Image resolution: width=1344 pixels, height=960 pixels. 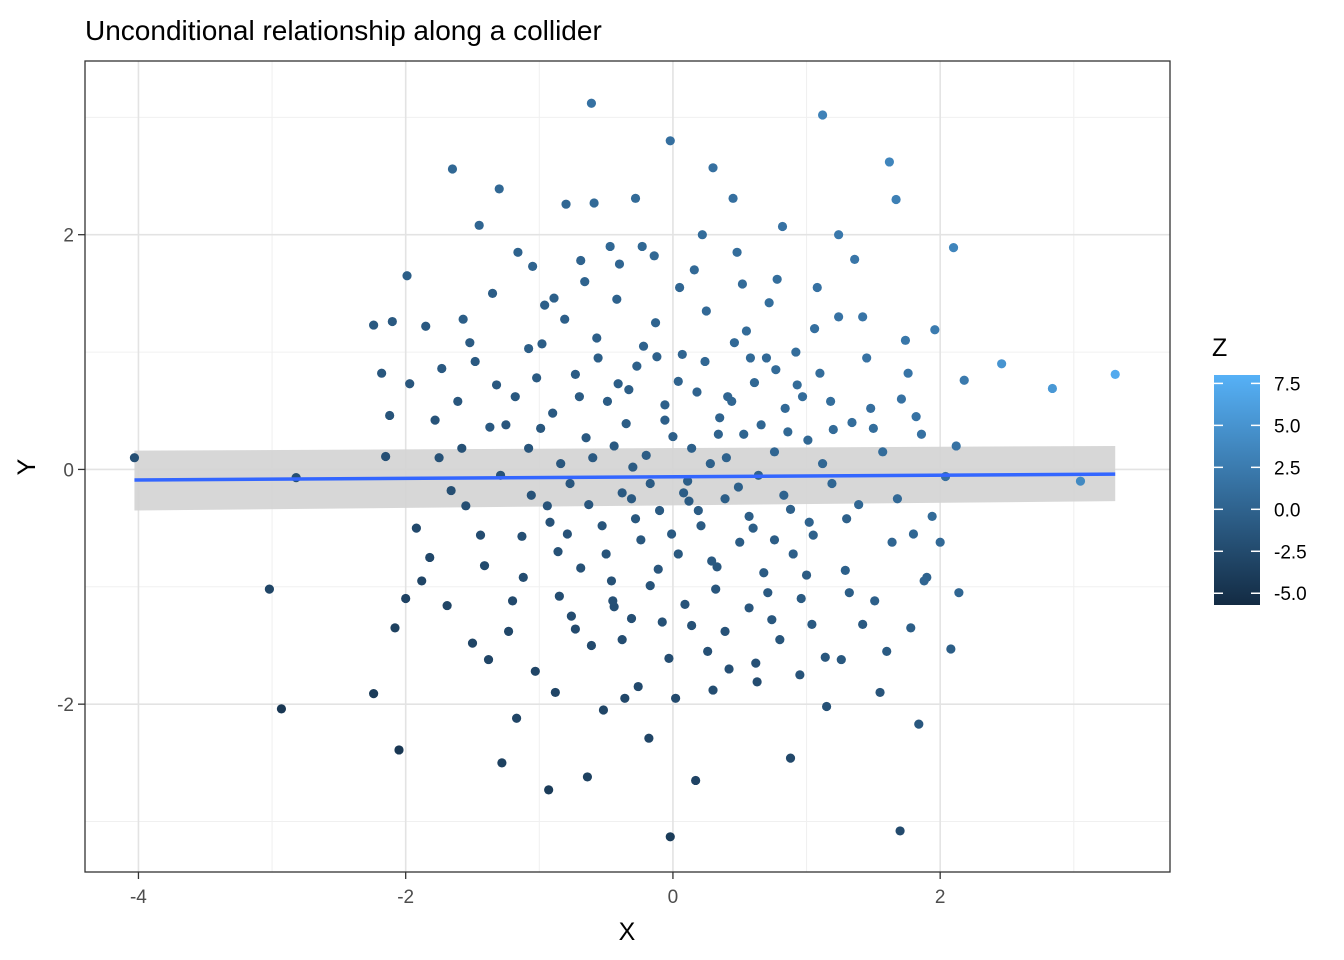 I want to click on legend-tick-label: -2.5, so click(x=1290, y=552).